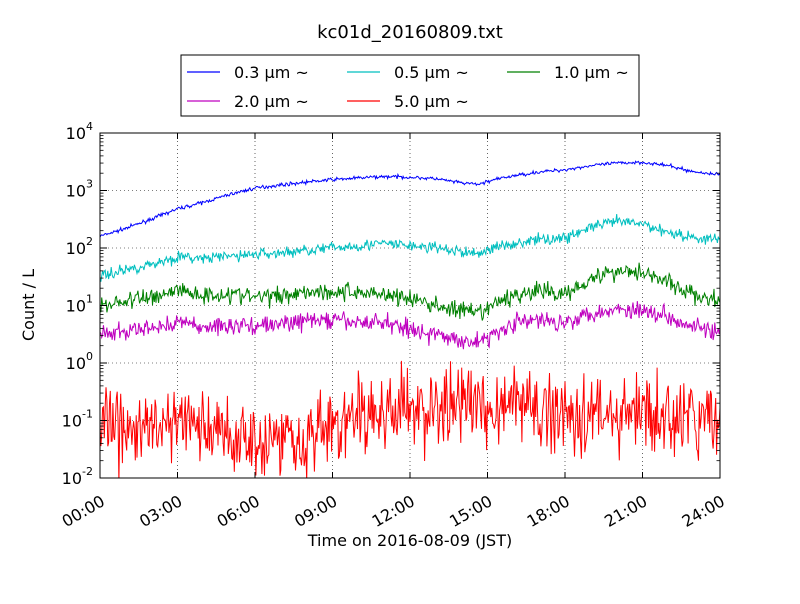 The height and width of the screenshot is (604, 800). I want to click on legend-label: 5.0 μm ~, so click(431, 101).